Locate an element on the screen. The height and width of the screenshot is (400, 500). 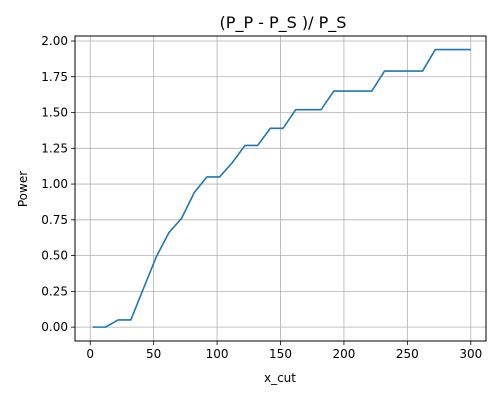
y-tick-label: 1.50 is located at coordinates (54, 113).